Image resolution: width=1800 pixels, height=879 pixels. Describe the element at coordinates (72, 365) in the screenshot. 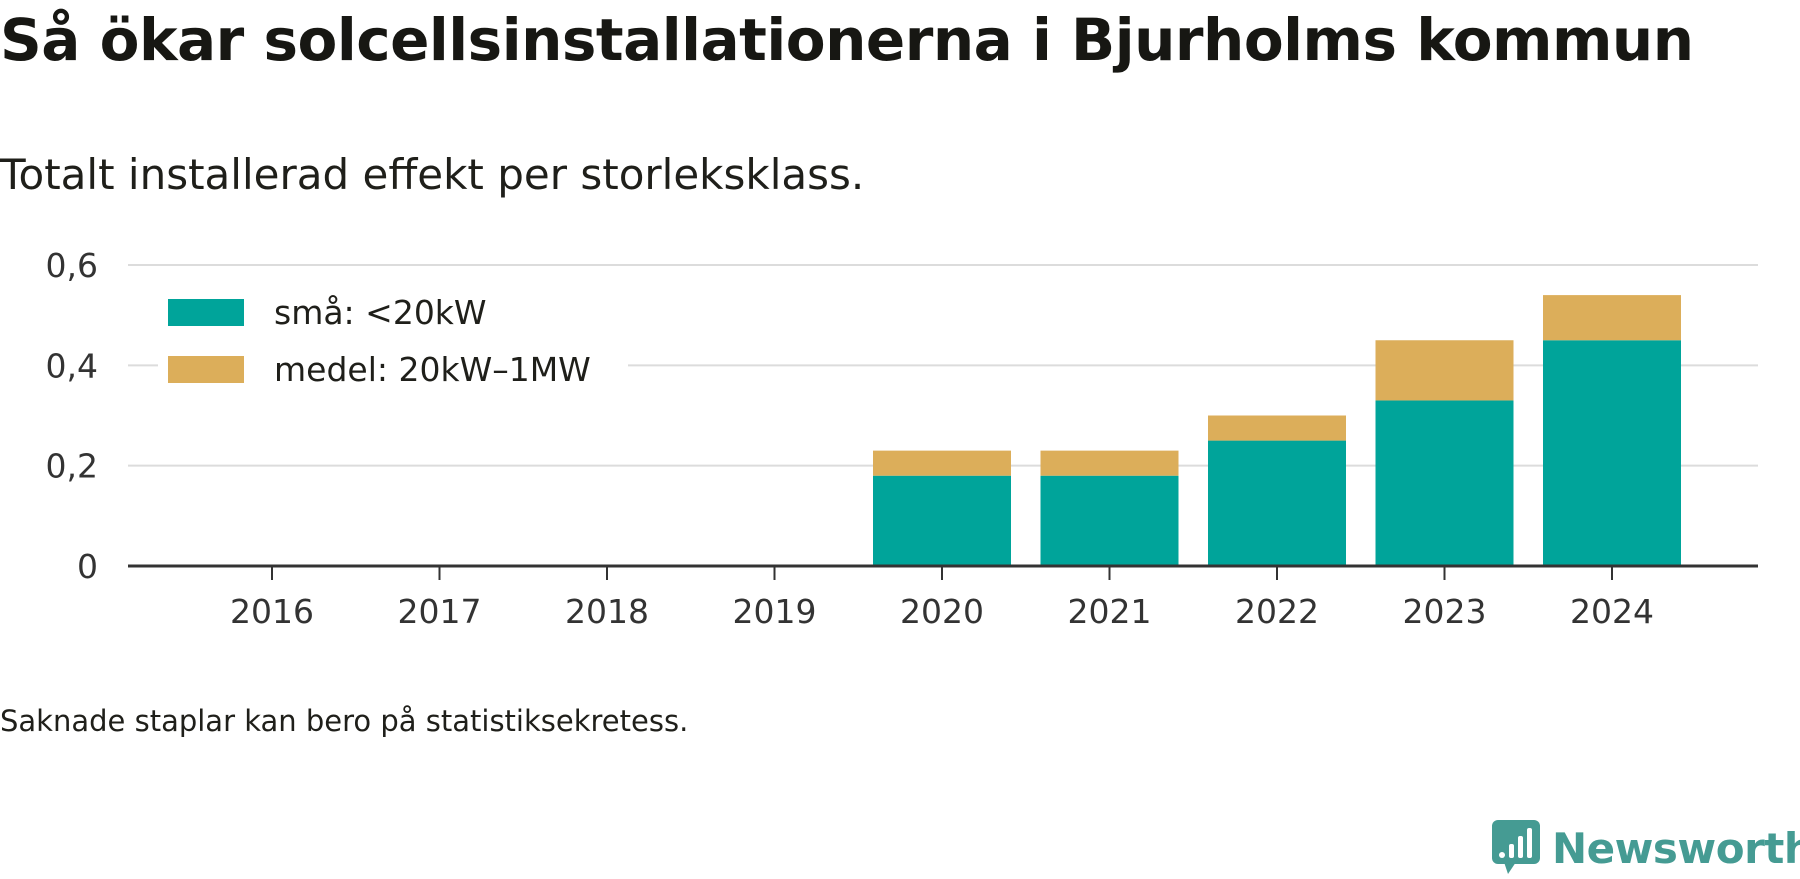

I see `y-tick-label: 0,4` at that location.